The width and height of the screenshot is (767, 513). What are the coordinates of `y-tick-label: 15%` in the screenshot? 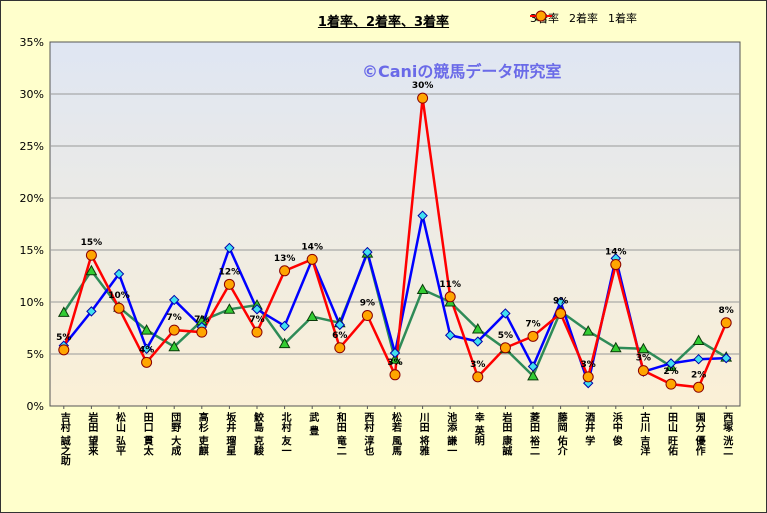 It's located at (32, 250).